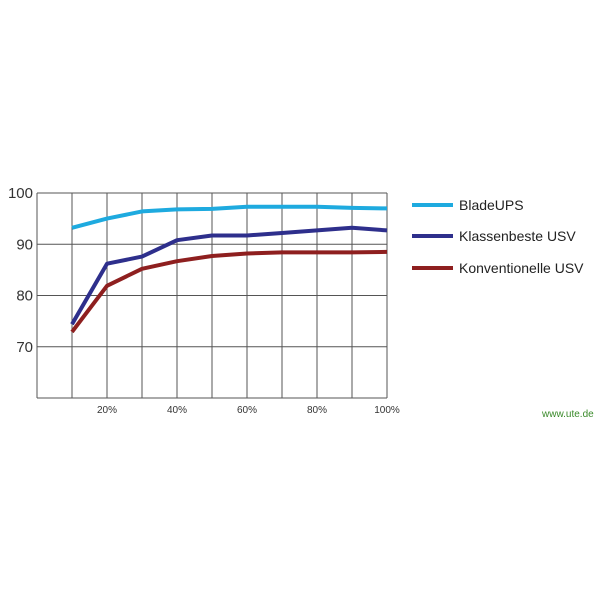  What do you see at coordinates (24, 296) in the screenshot?
I see `y-tick-label: 80` at bounding box center [24, 296].